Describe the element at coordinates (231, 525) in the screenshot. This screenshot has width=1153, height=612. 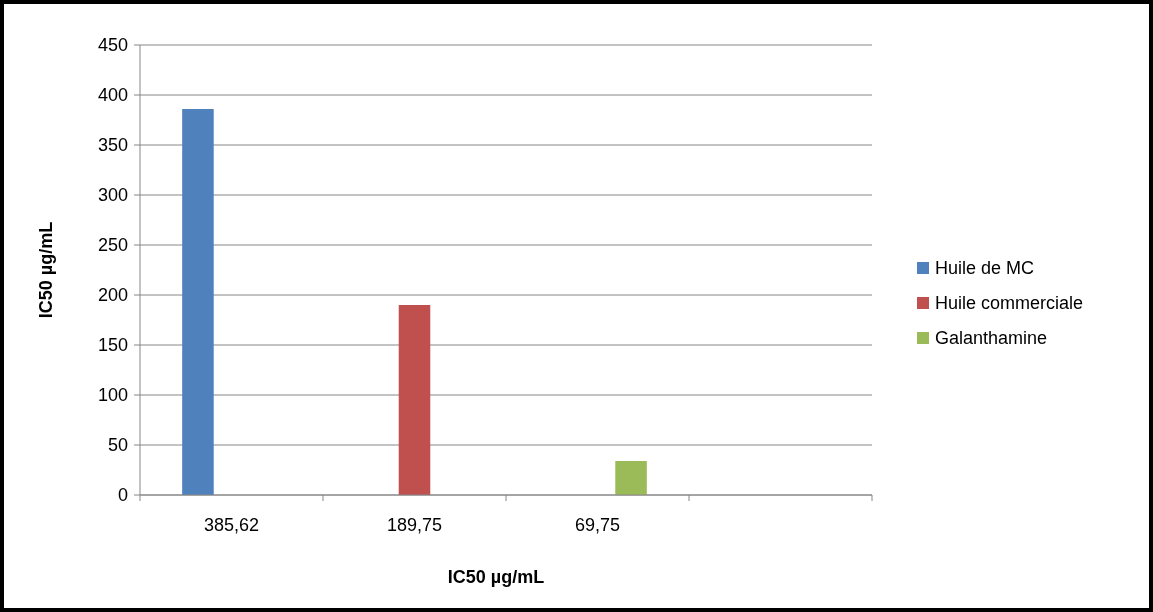
I see `x-tick-label: 385,62` at that location.